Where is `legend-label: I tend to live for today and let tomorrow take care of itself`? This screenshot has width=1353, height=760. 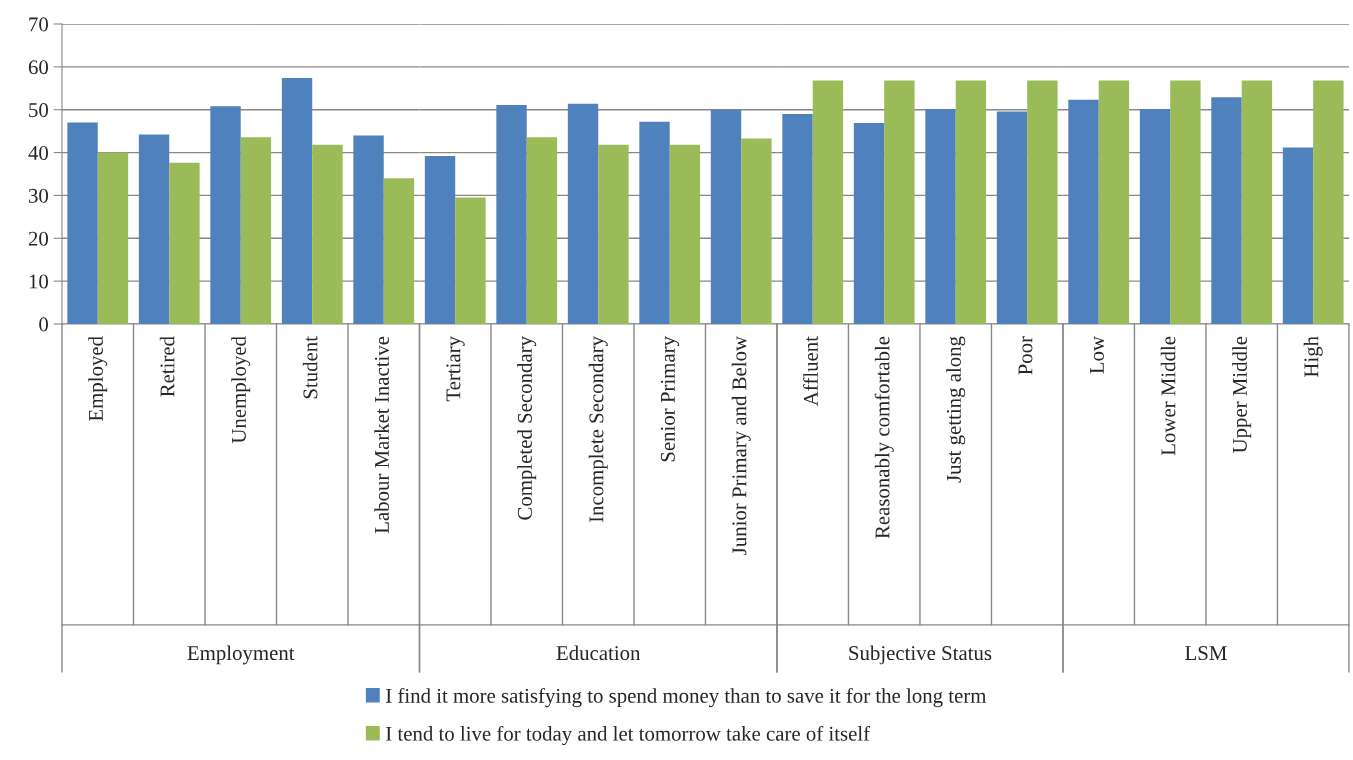
legend-label: I tend to live for today and let tomorrow take care of itself is located at coordinates (628, 735).